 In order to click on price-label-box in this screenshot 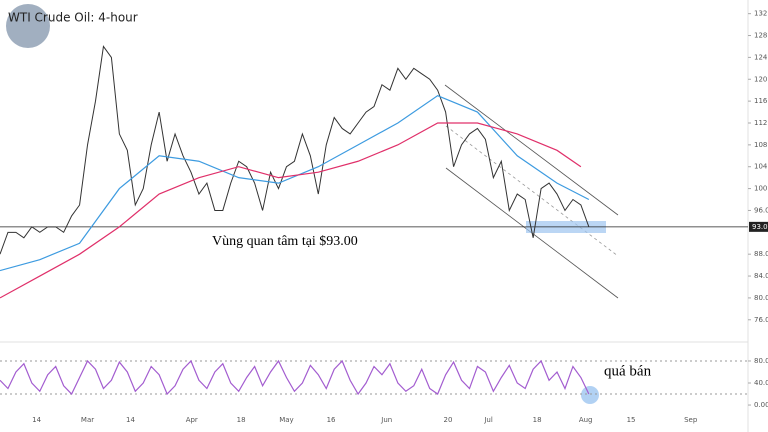, I will do `click(758, 226)`.